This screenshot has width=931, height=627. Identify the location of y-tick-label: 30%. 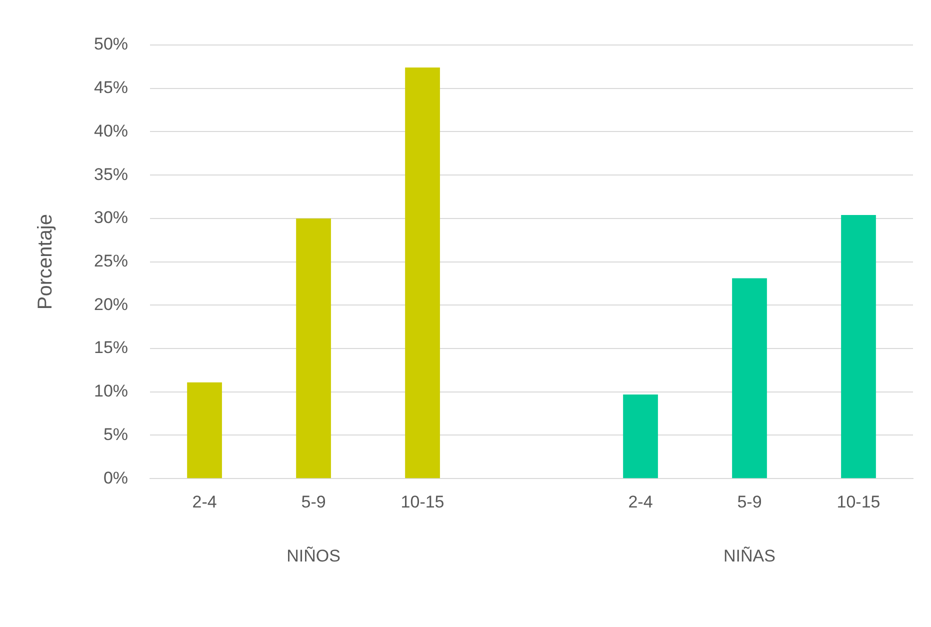
(111, 218).